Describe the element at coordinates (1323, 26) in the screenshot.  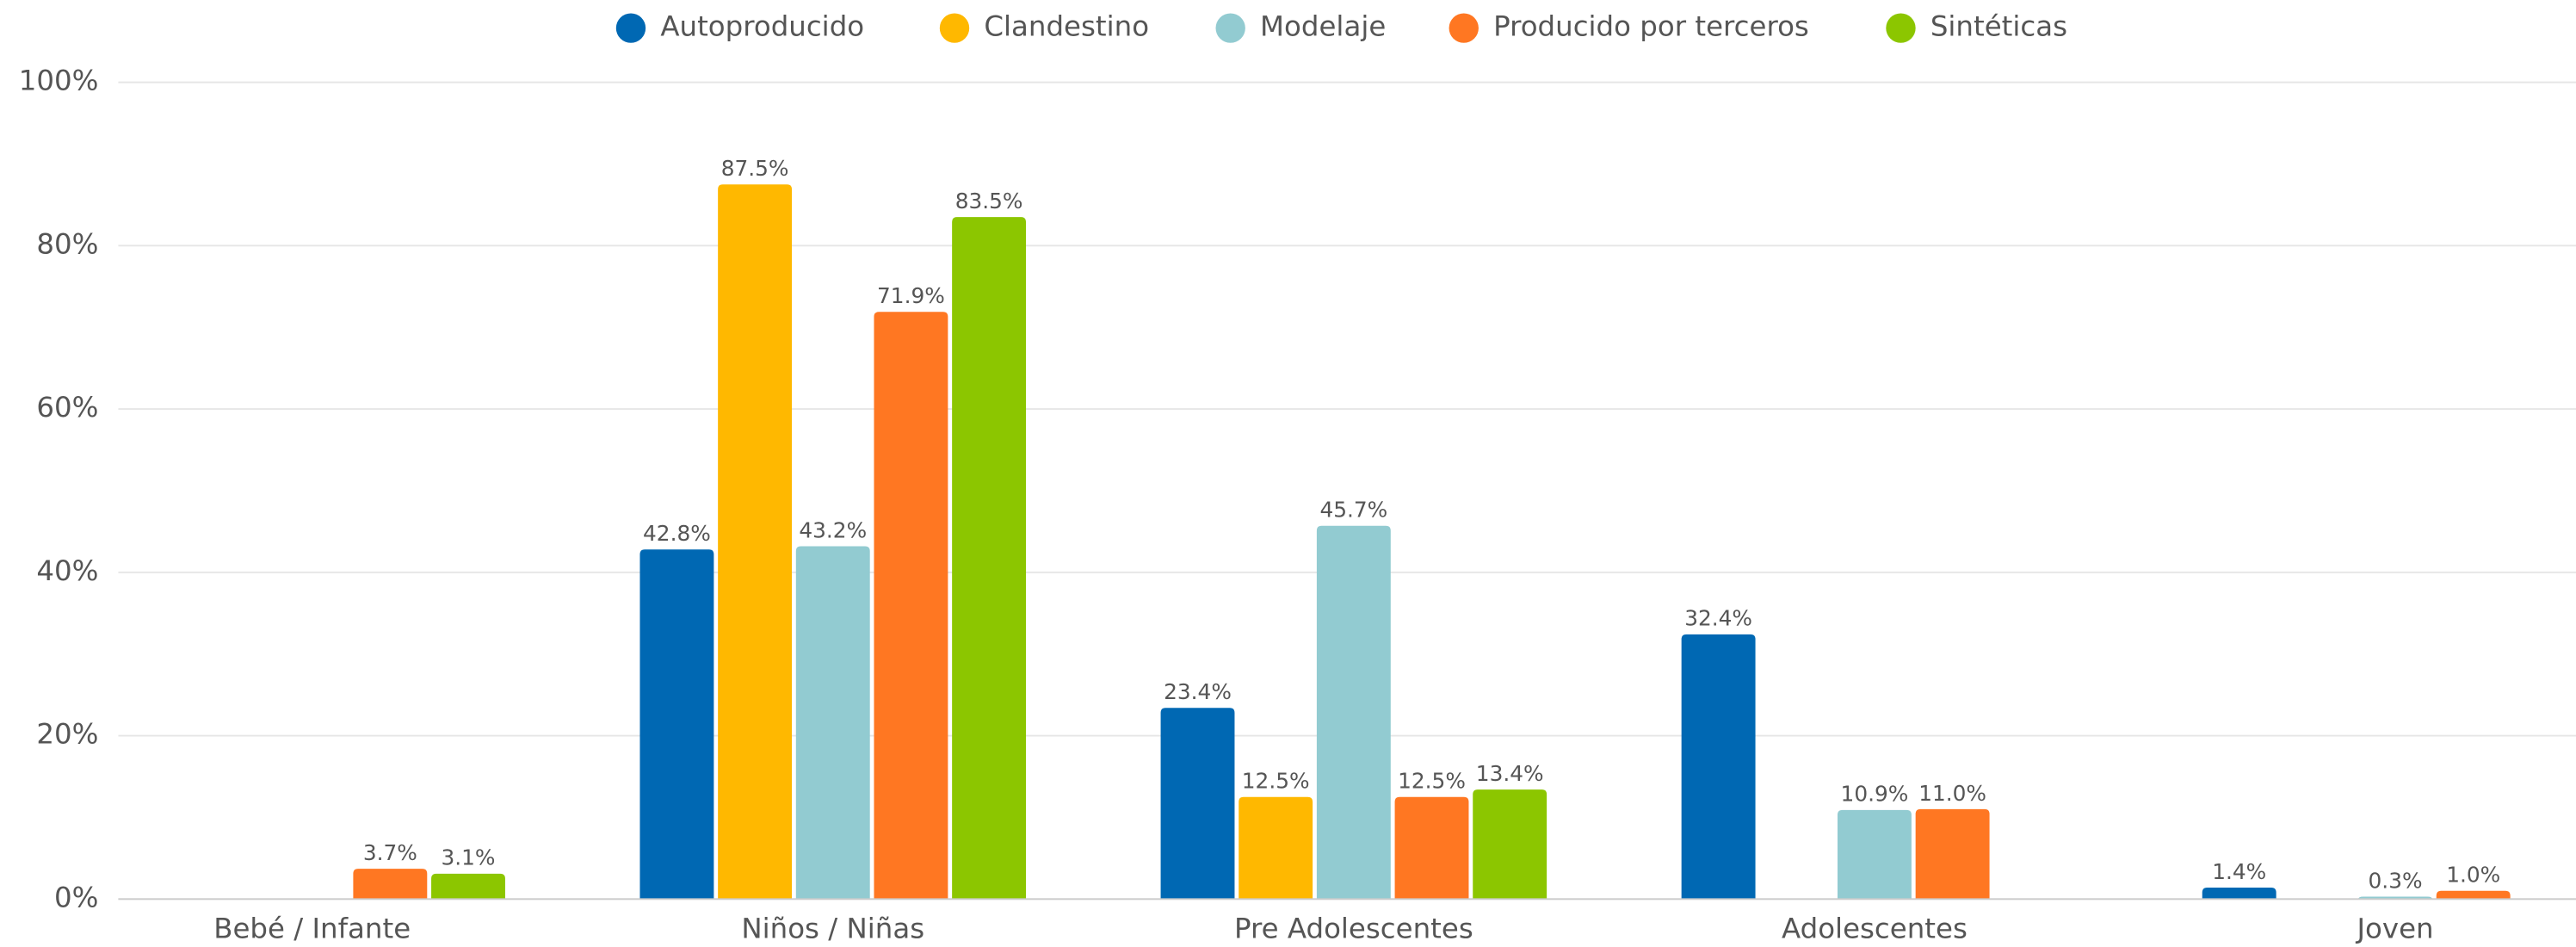
I see `legend-label: Modelaje` at that location.